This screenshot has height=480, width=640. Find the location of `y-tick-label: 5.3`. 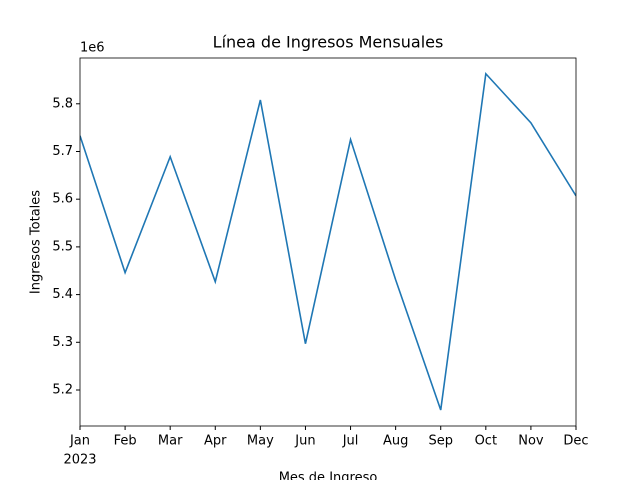

y-tick-label: 5.3 is located at coordinates (62, 342).